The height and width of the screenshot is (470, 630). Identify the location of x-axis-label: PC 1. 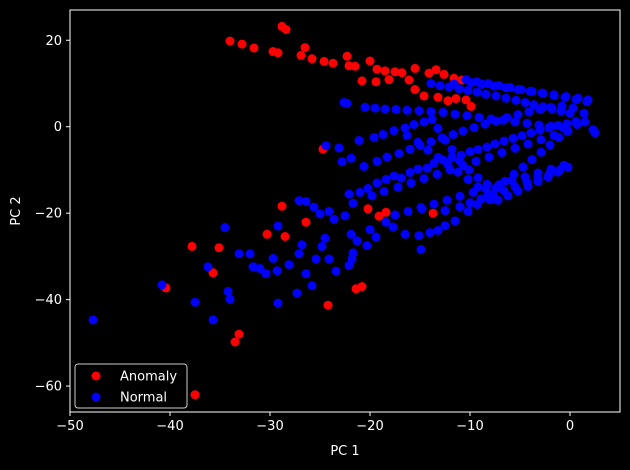
(344, 451).